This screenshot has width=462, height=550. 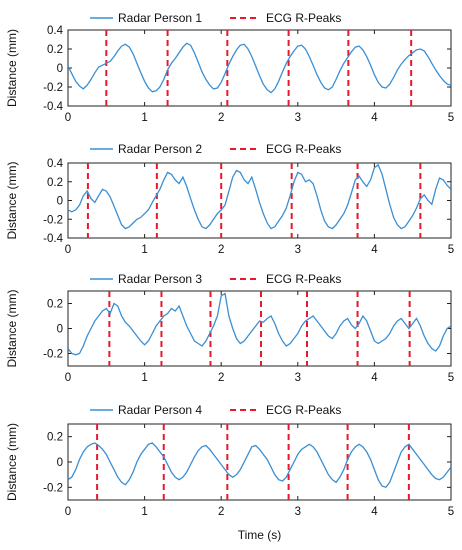 What do you see at coordinates (160, 279) in the screenshot?
I see `legend-radar-label: Radar Person 3` at bounding box center [160, 279].